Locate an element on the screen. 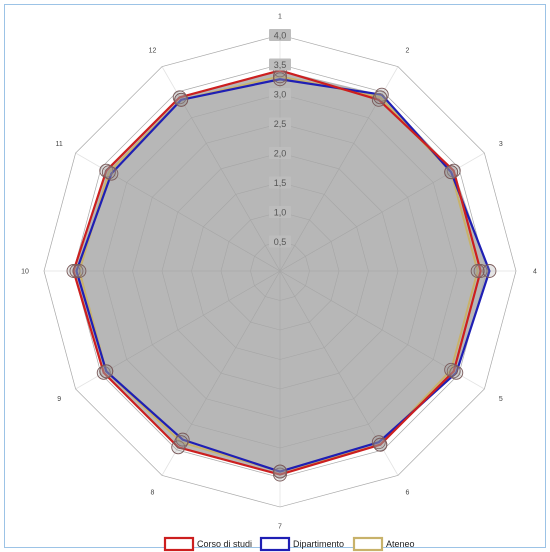  axis-label: 10 is located at coordinates (25, 272).